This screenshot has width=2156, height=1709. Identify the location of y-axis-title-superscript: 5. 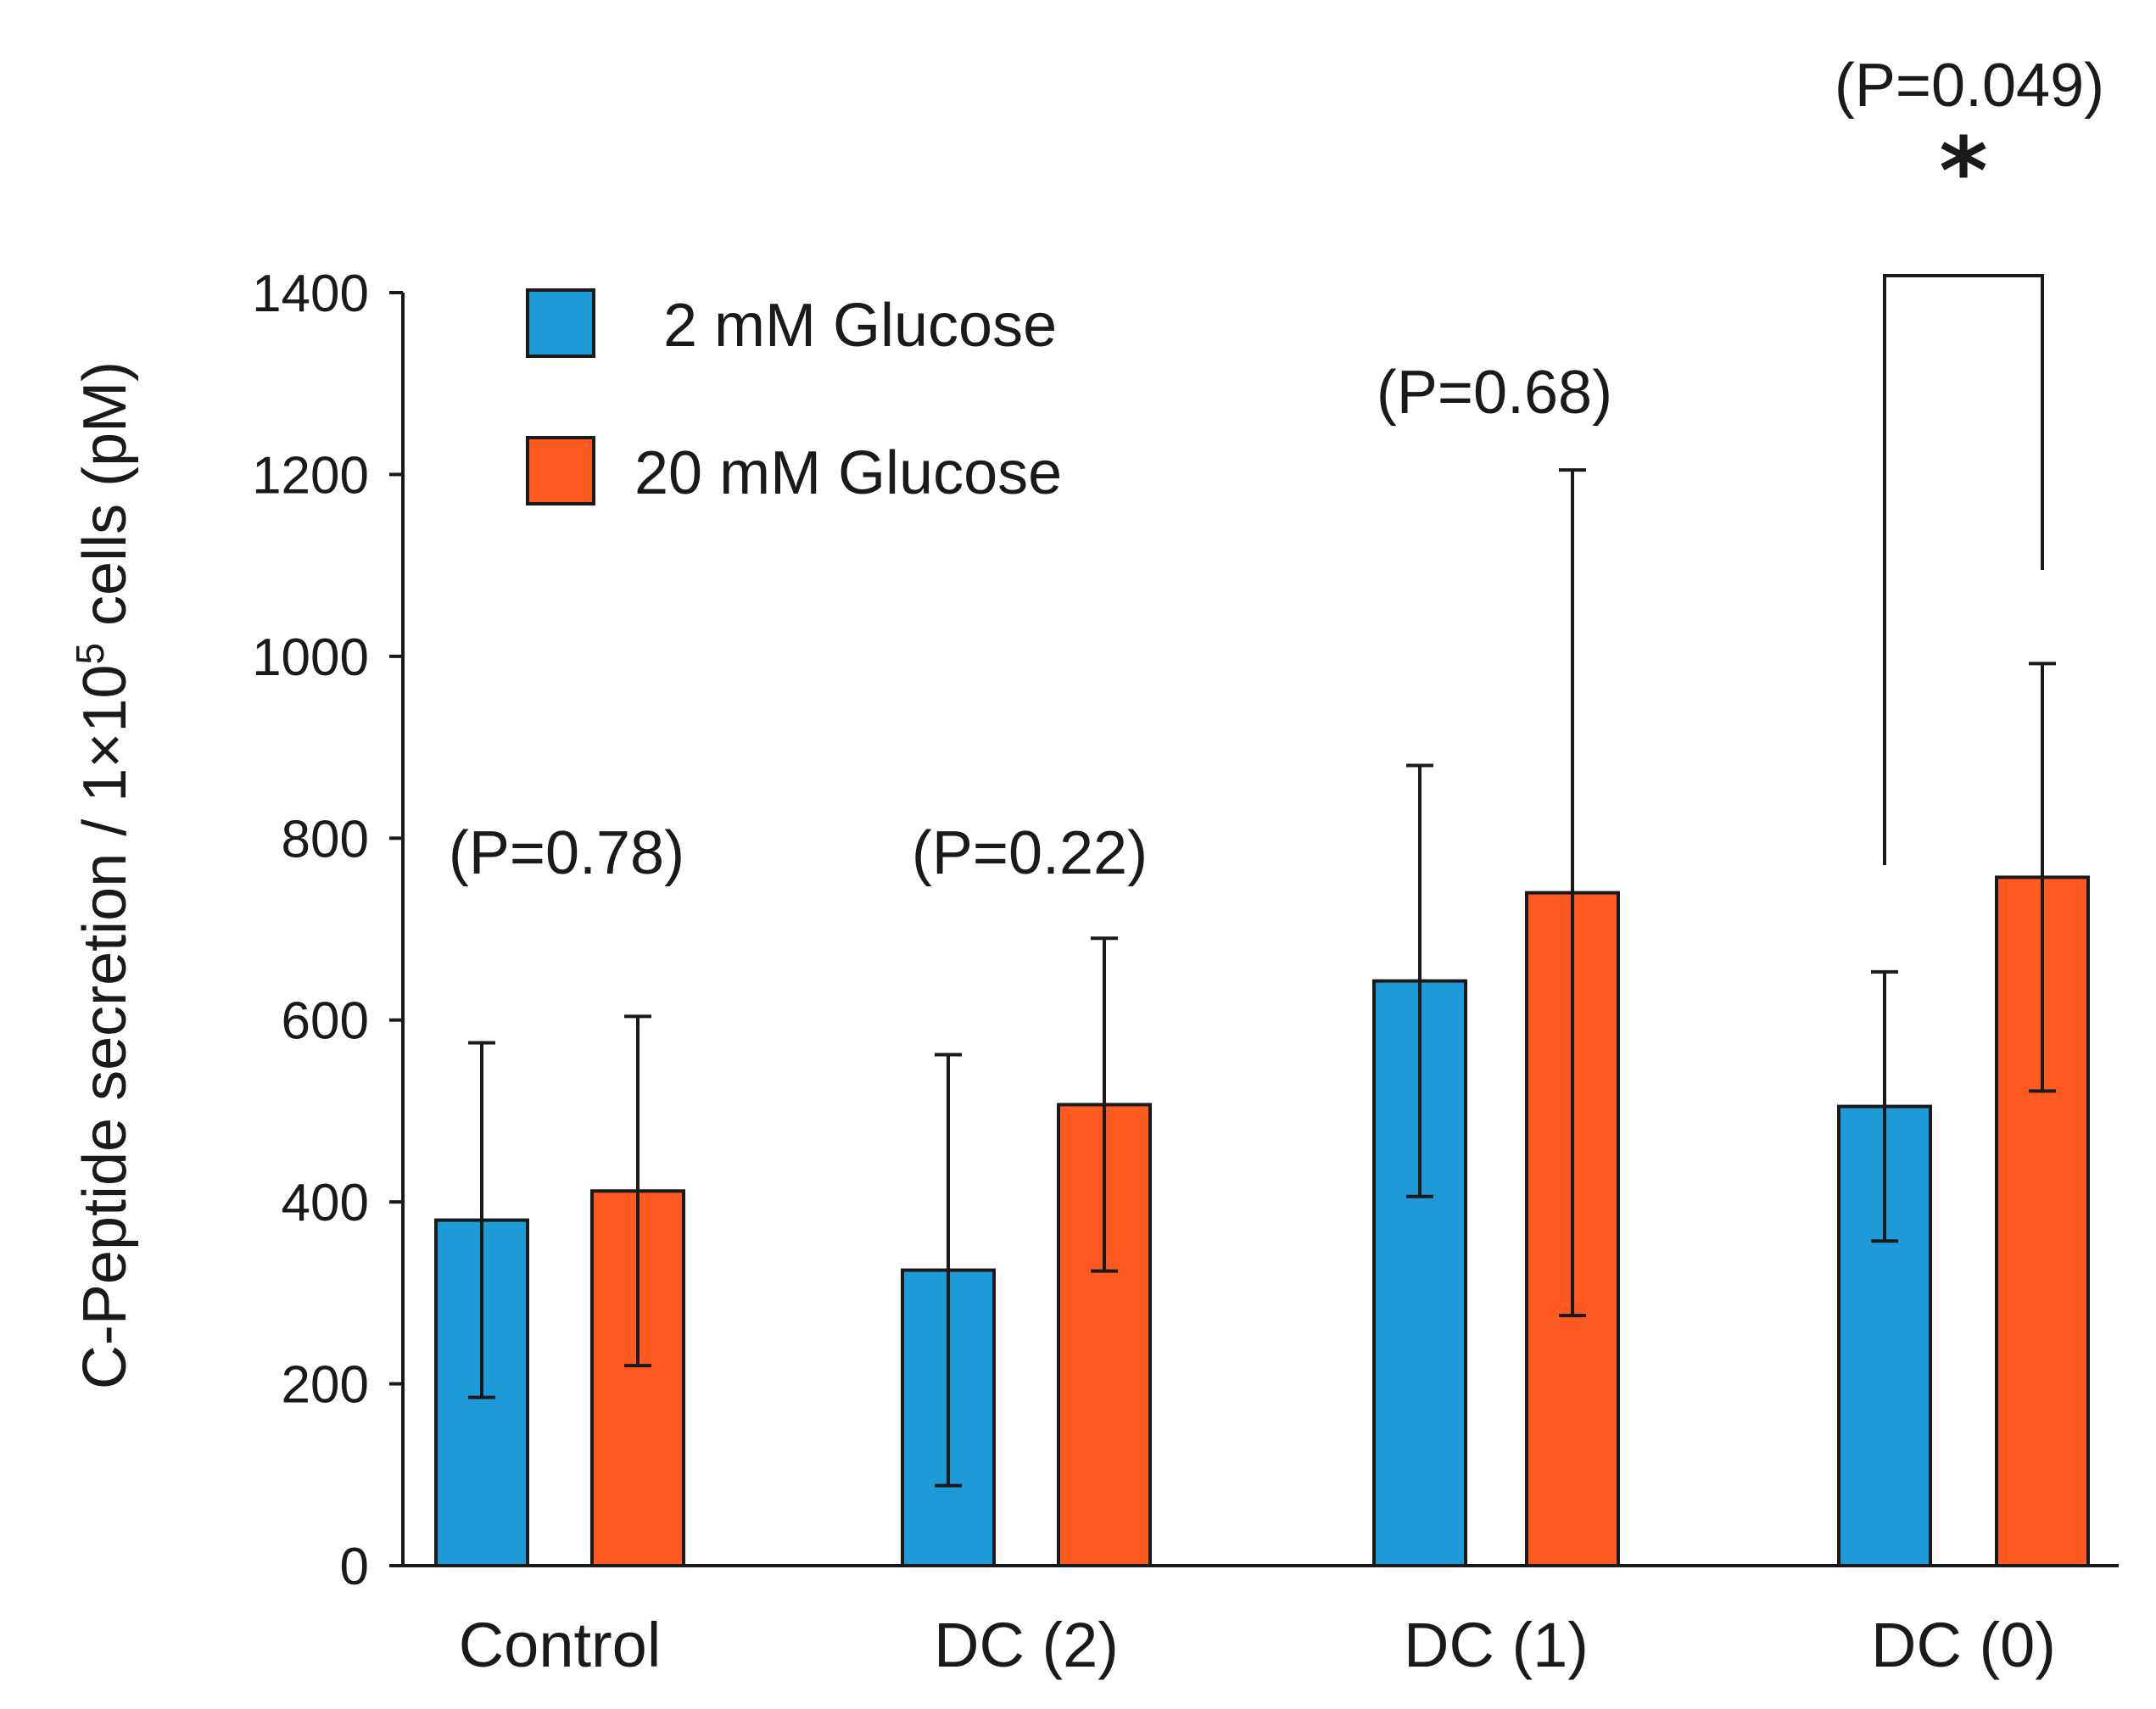
(90, 654).